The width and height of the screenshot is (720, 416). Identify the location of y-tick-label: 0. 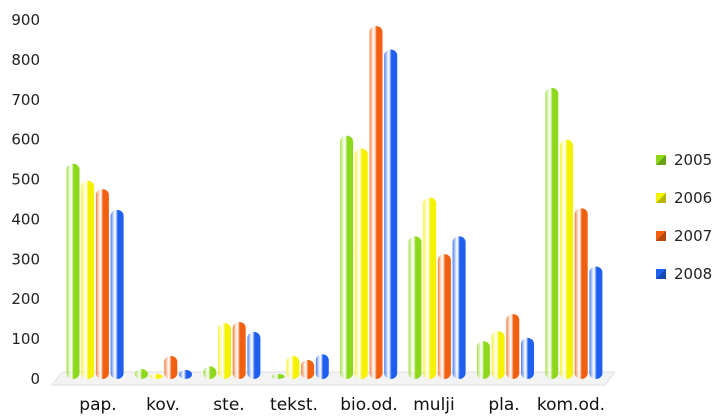
(35, 379).